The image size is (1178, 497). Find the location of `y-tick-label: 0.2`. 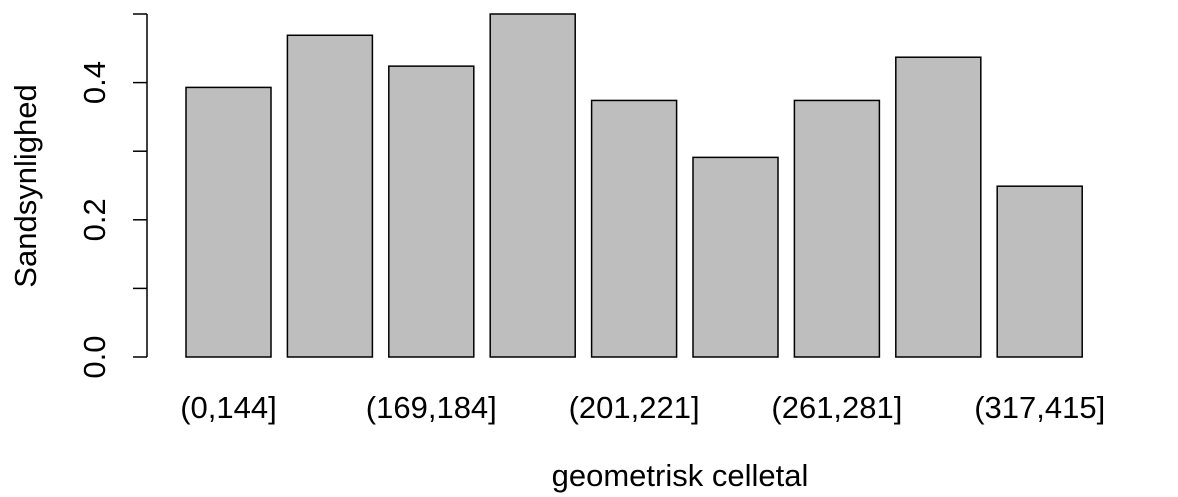

y-tick-label: 0.2 is located at coordinates (94, 219).